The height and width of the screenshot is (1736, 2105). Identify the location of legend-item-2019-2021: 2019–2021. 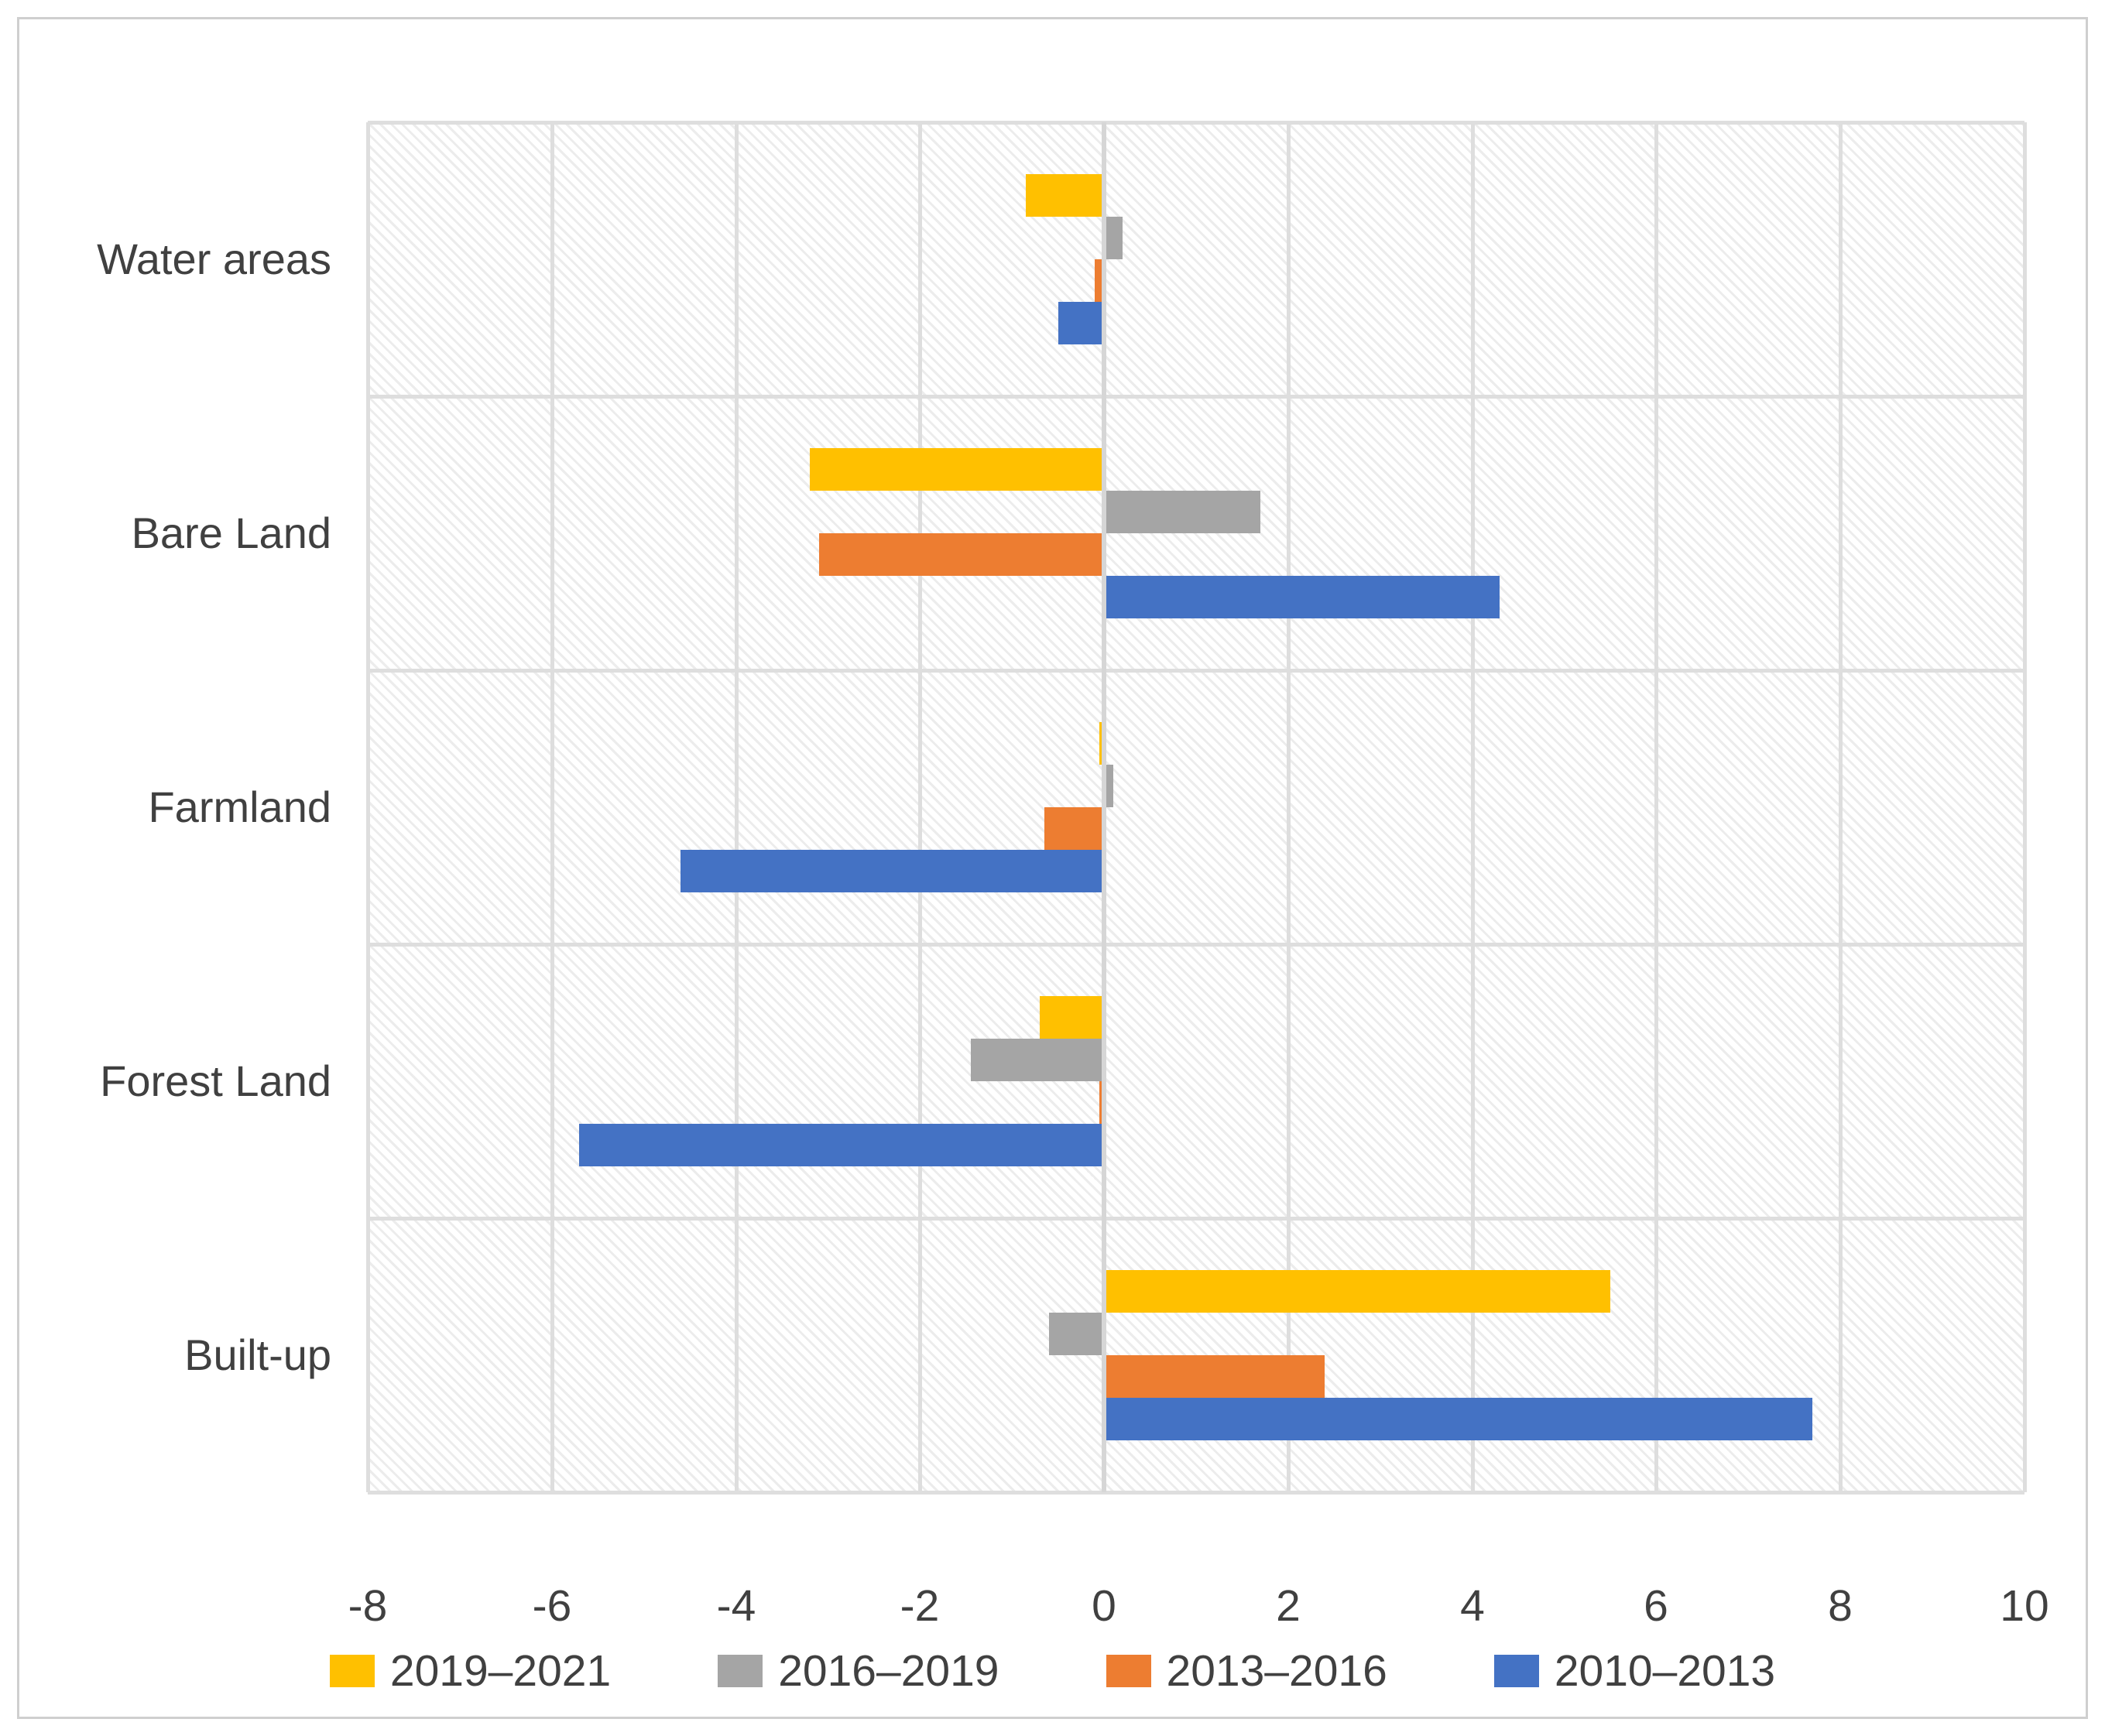
(470, 1671).